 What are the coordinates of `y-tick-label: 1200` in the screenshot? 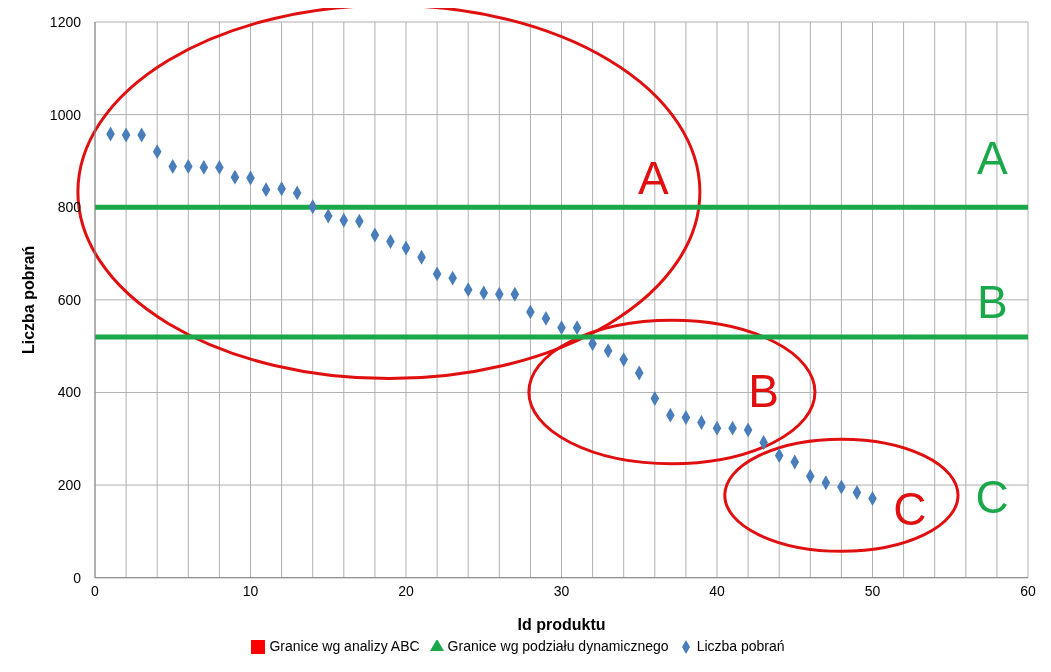 It's located at (65, 21).